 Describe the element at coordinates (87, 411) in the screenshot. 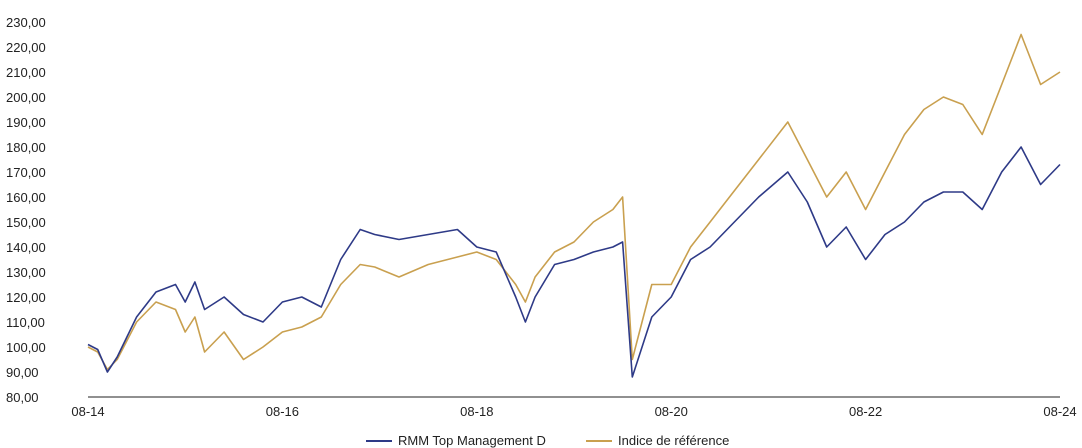

I see `x-tick-label: 08-14` at that location.